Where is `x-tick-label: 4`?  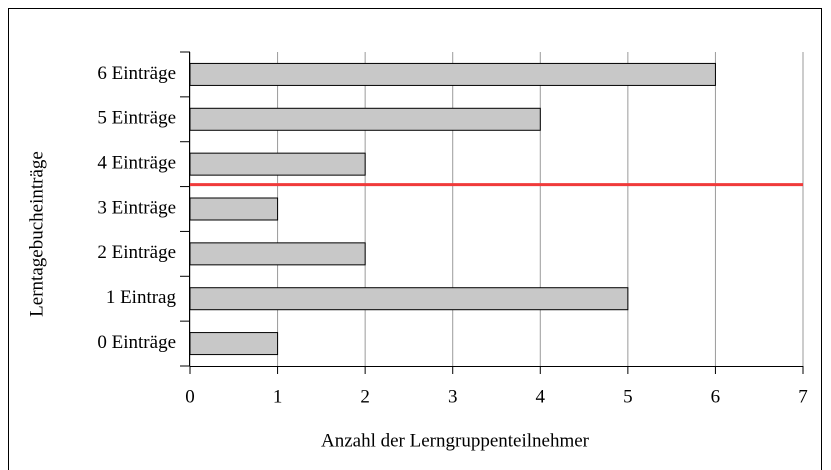 x-tick-label: 4 is located at coordinates (541, 396).